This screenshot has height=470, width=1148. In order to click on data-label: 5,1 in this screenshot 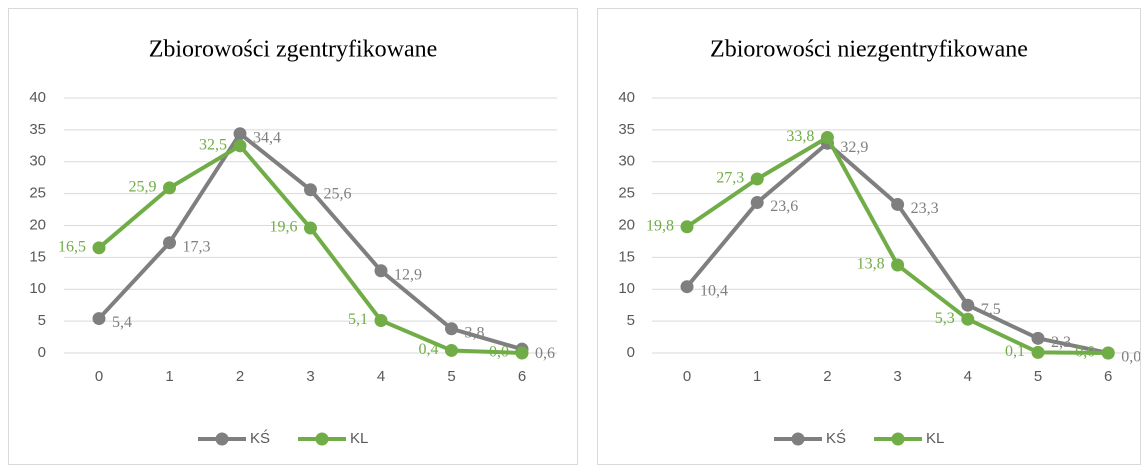, I will do `click(358, 319)`.